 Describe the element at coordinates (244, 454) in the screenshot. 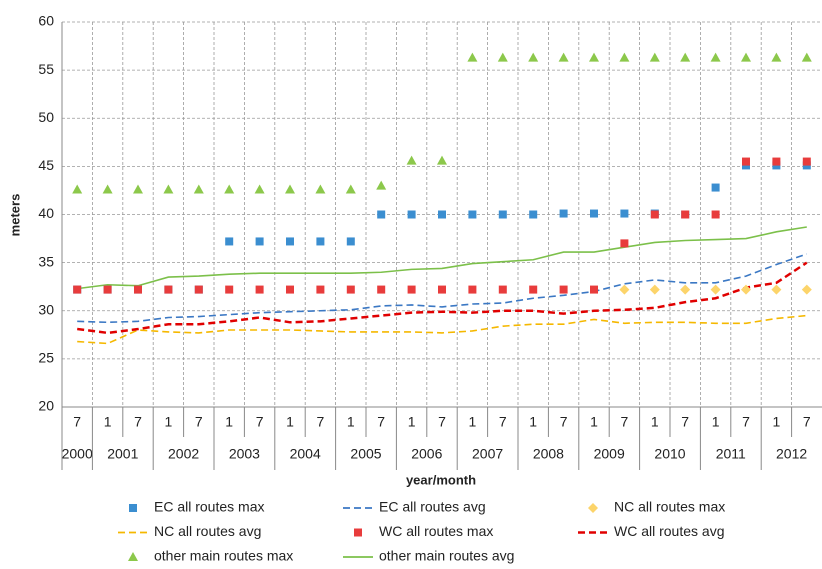

I see `x-group-label: 2003` at that location.